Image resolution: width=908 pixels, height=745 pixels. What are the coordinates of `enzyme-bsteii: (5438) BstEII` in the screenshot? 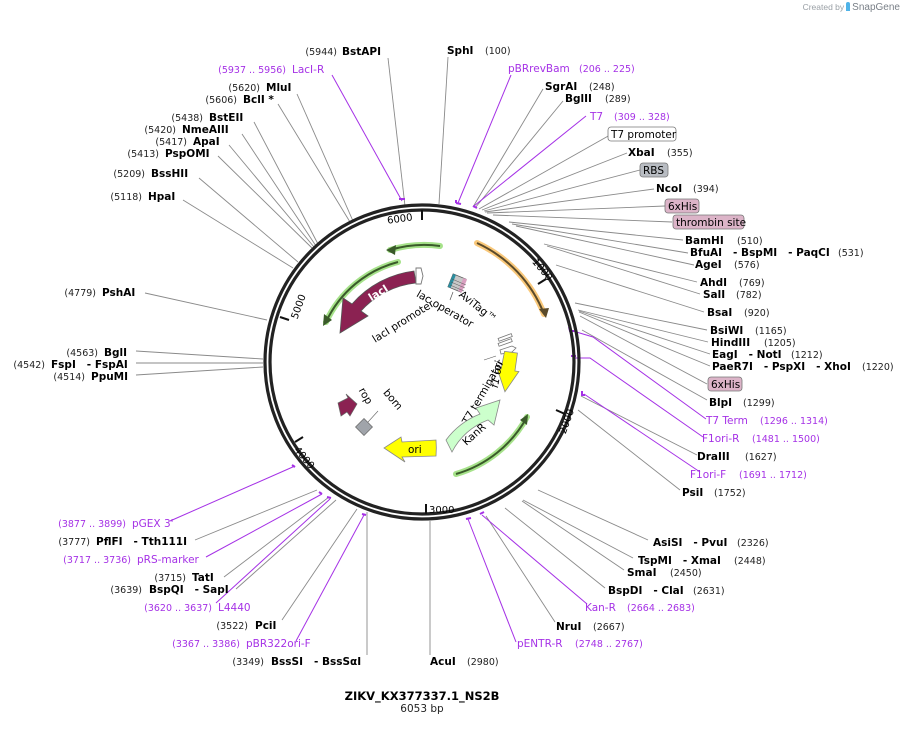 It's located at (207, 118).